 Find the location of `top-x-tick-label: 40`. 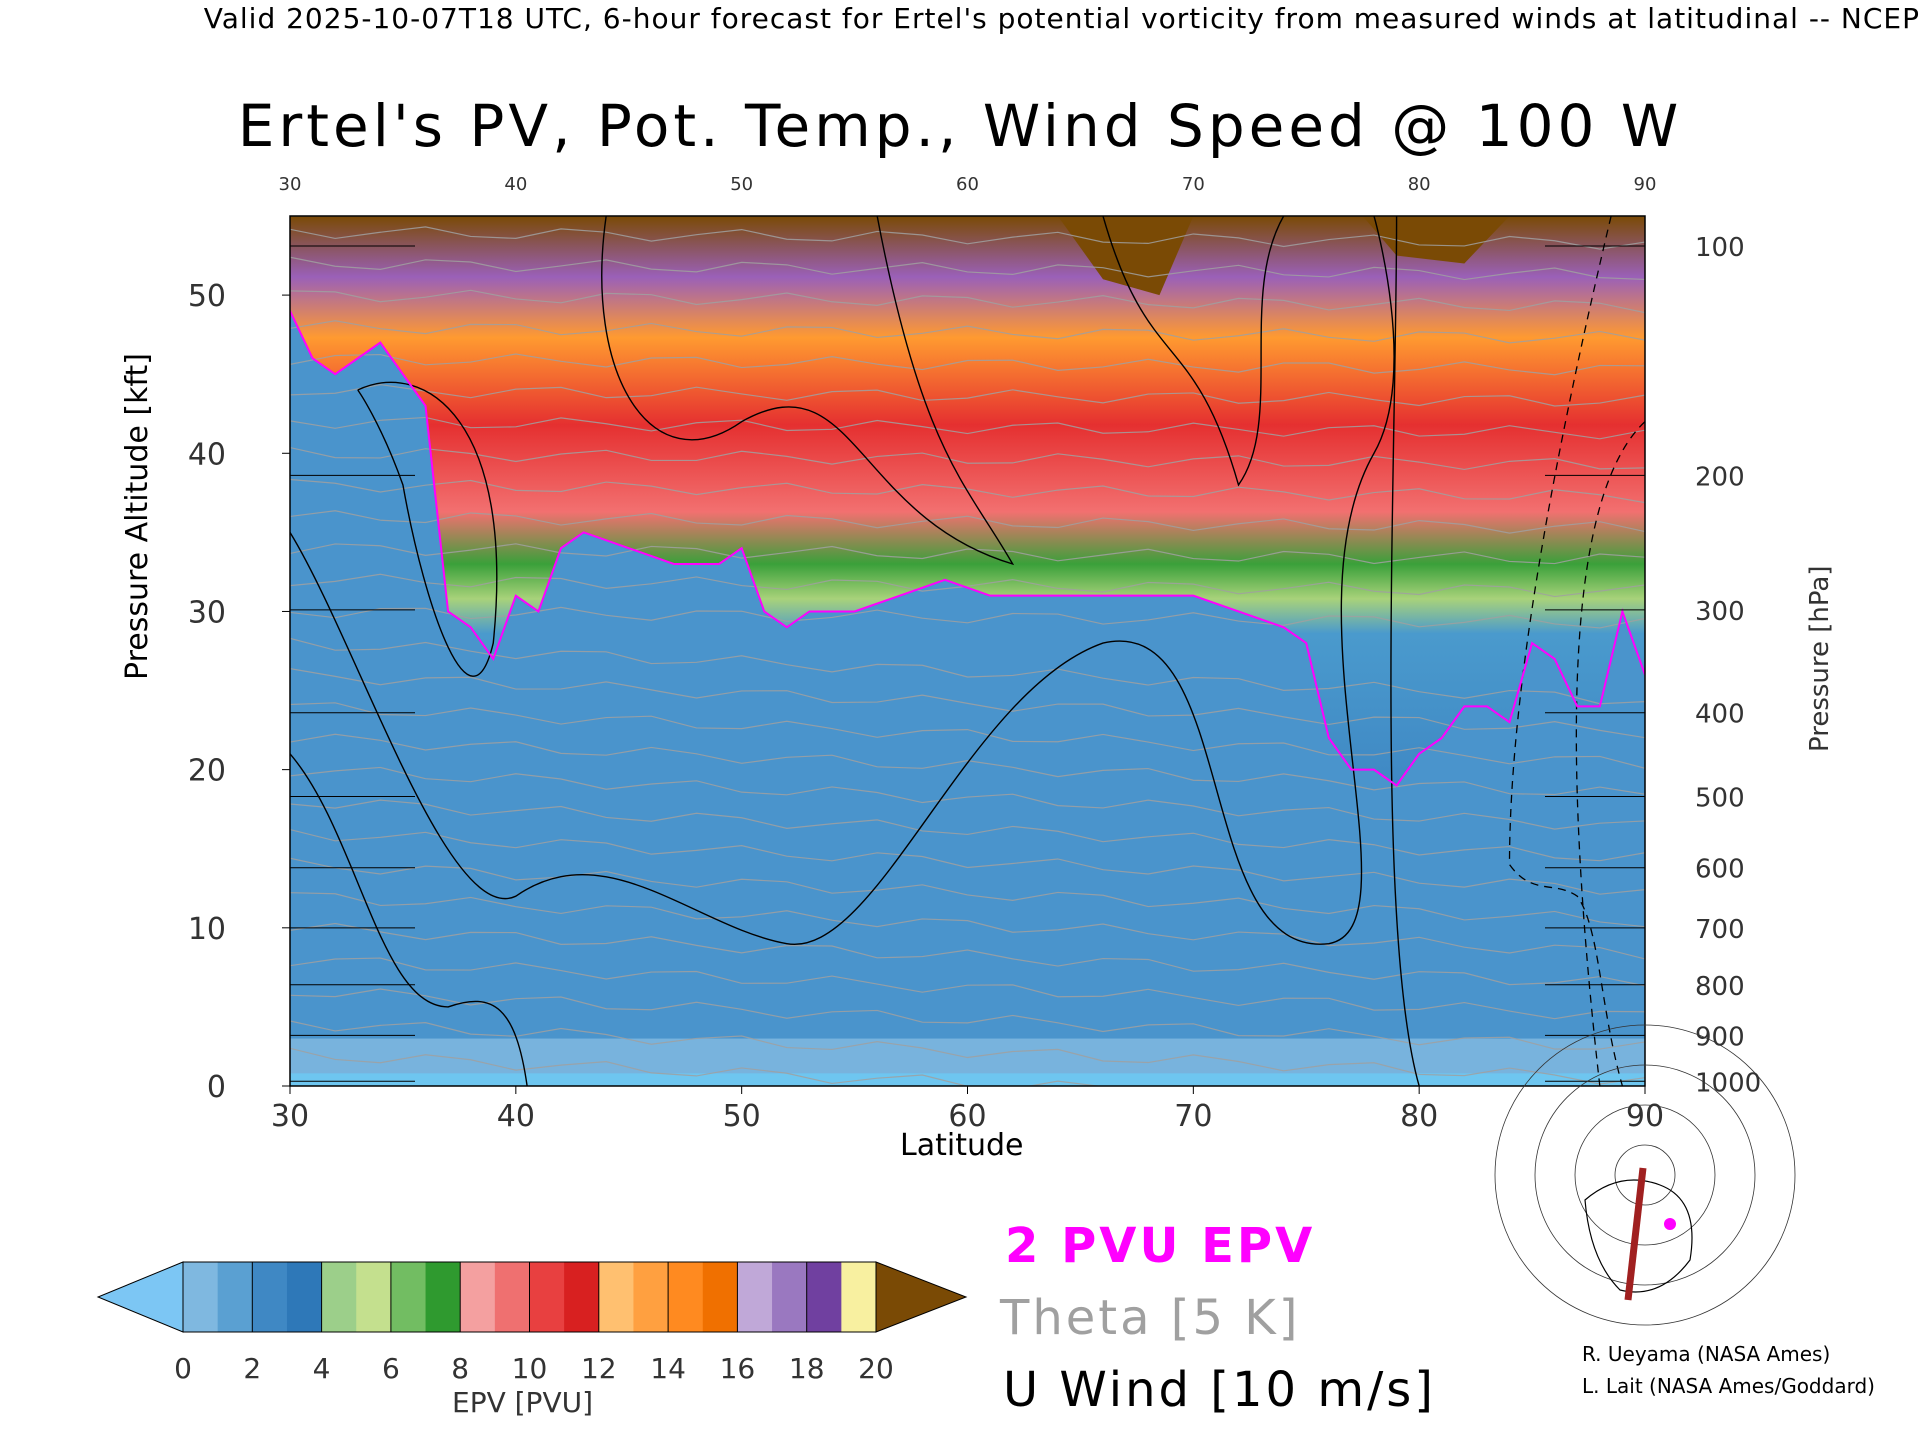

top-x-tick-label: 40 is located at coordinates (515, 184).